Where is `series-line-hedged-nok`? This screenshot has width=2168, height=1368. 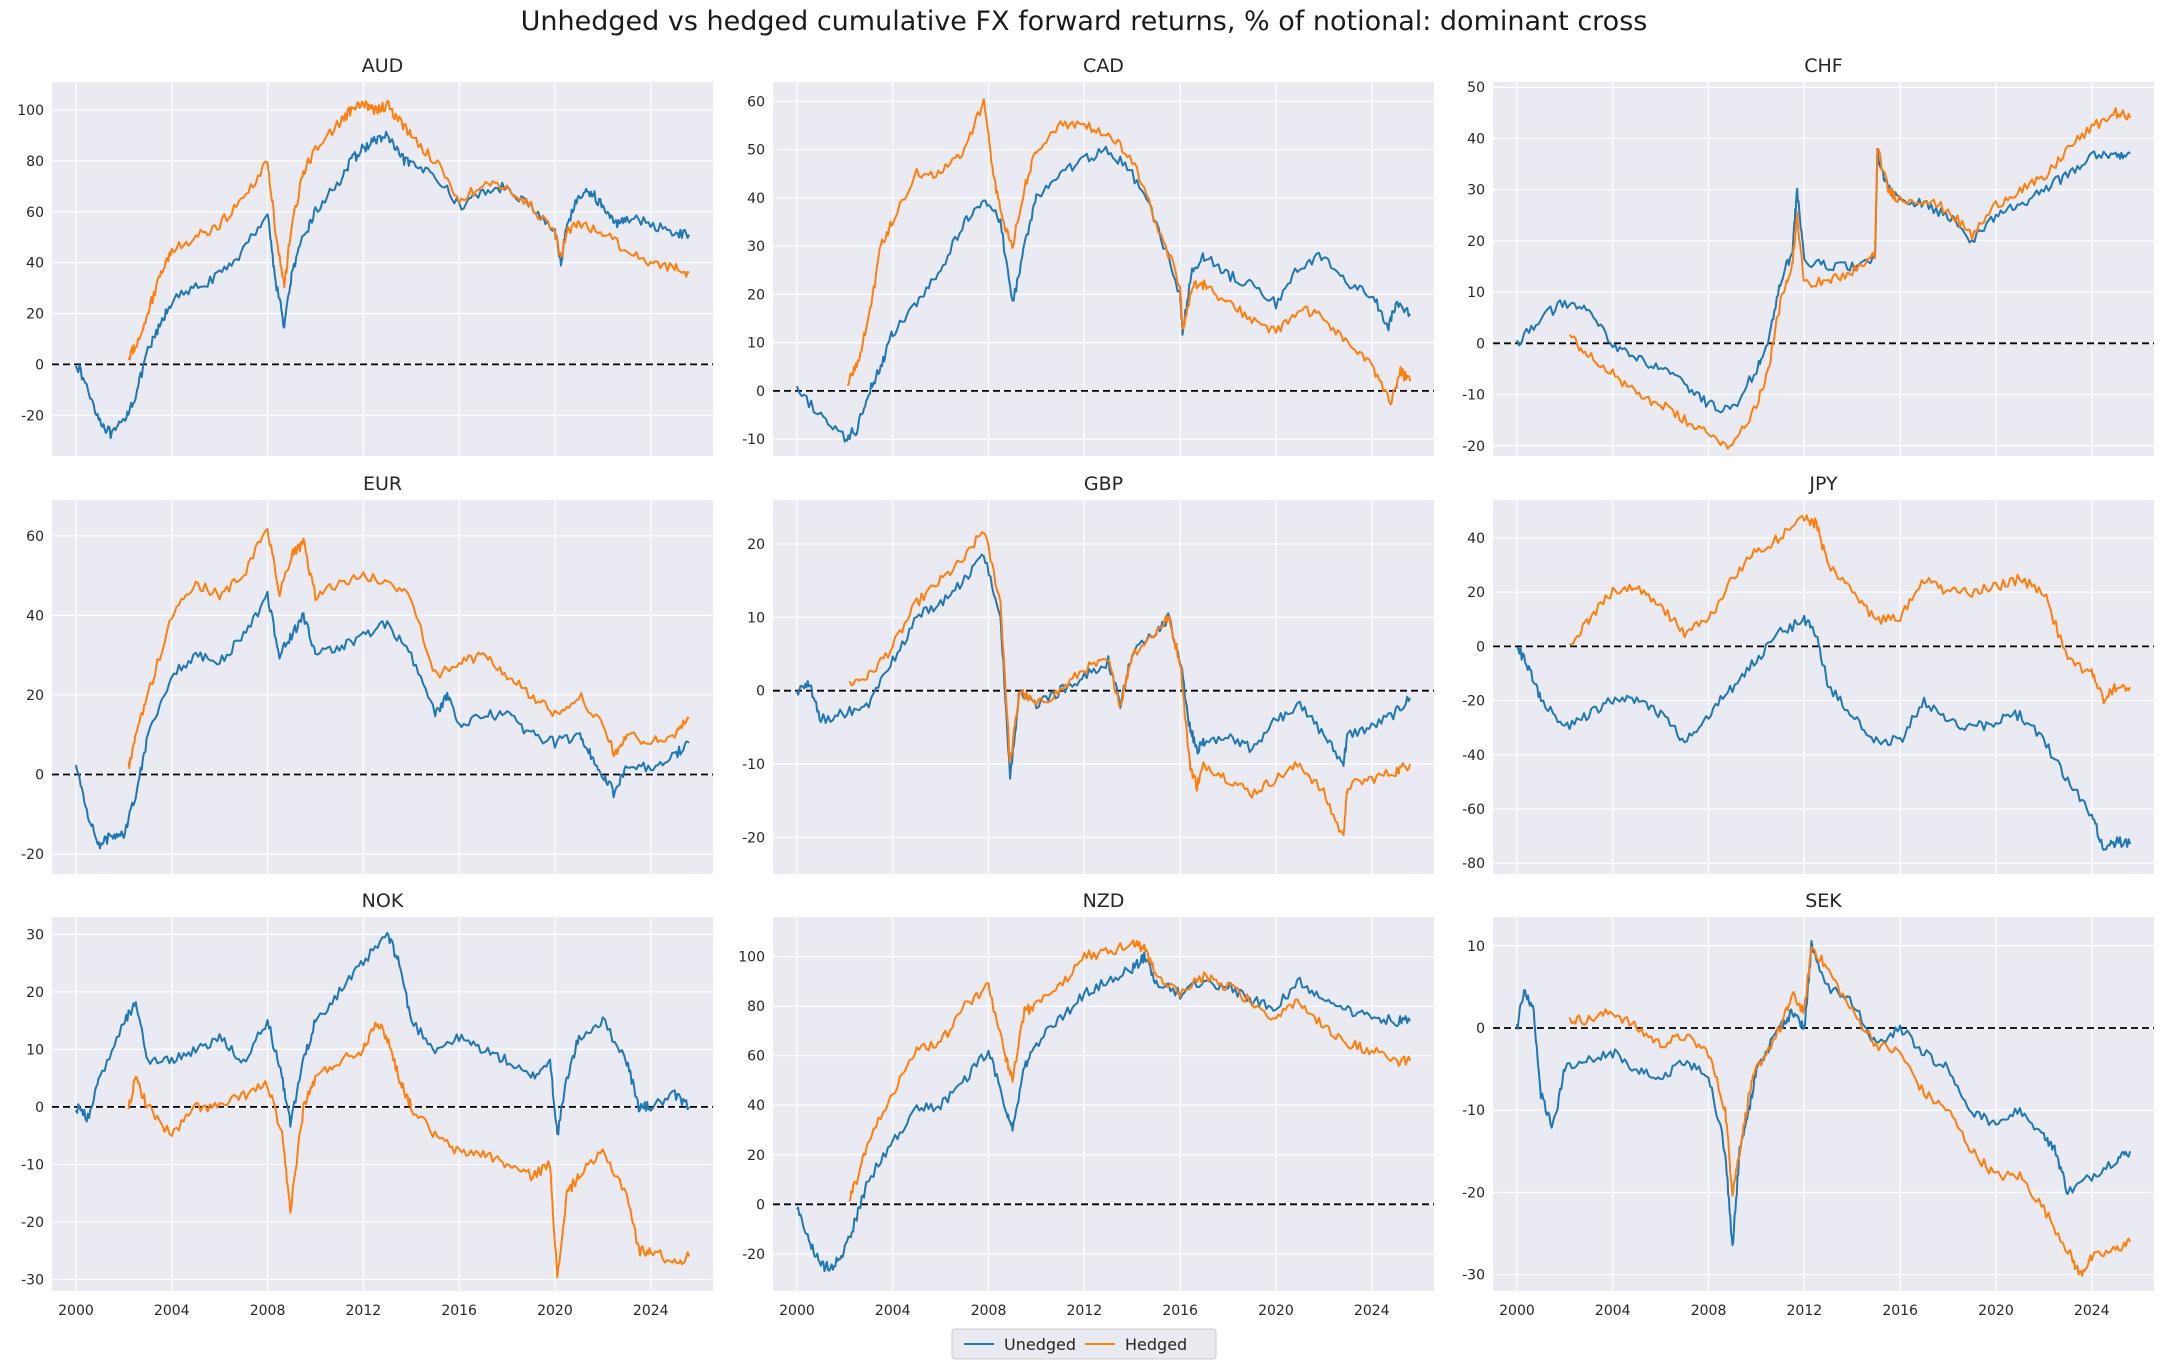 series-line-hedged-nok is located at coordinates (409, 1150).